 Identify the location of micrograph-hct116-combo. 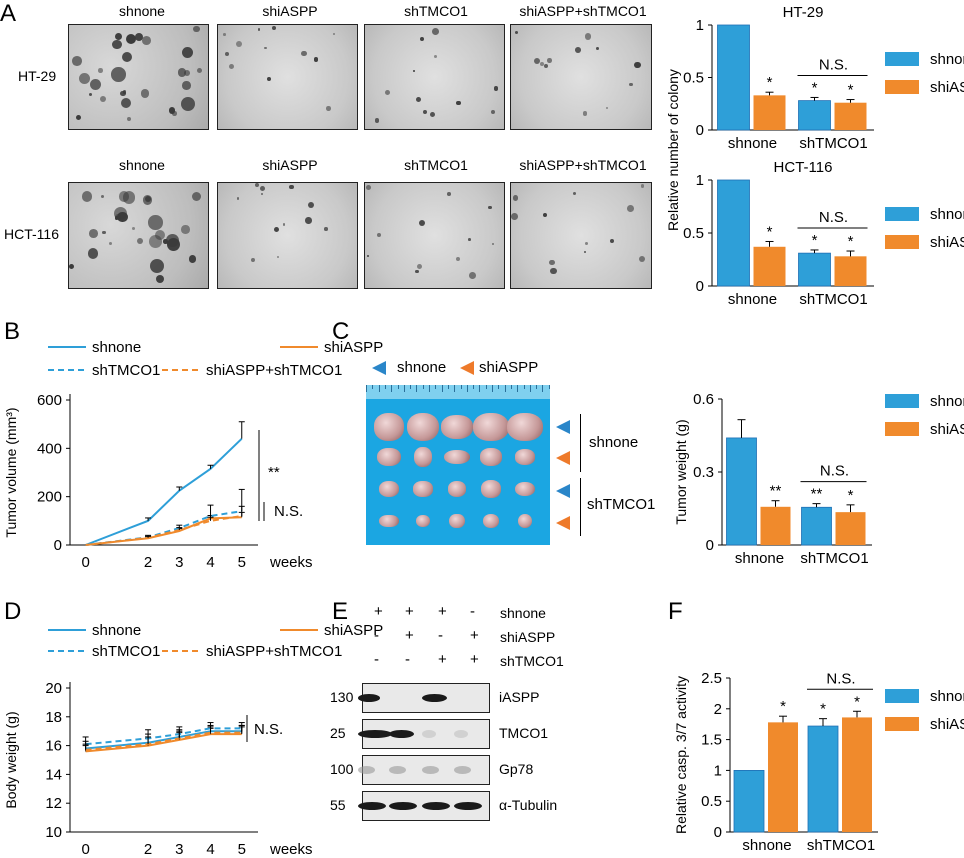
(581, 235).